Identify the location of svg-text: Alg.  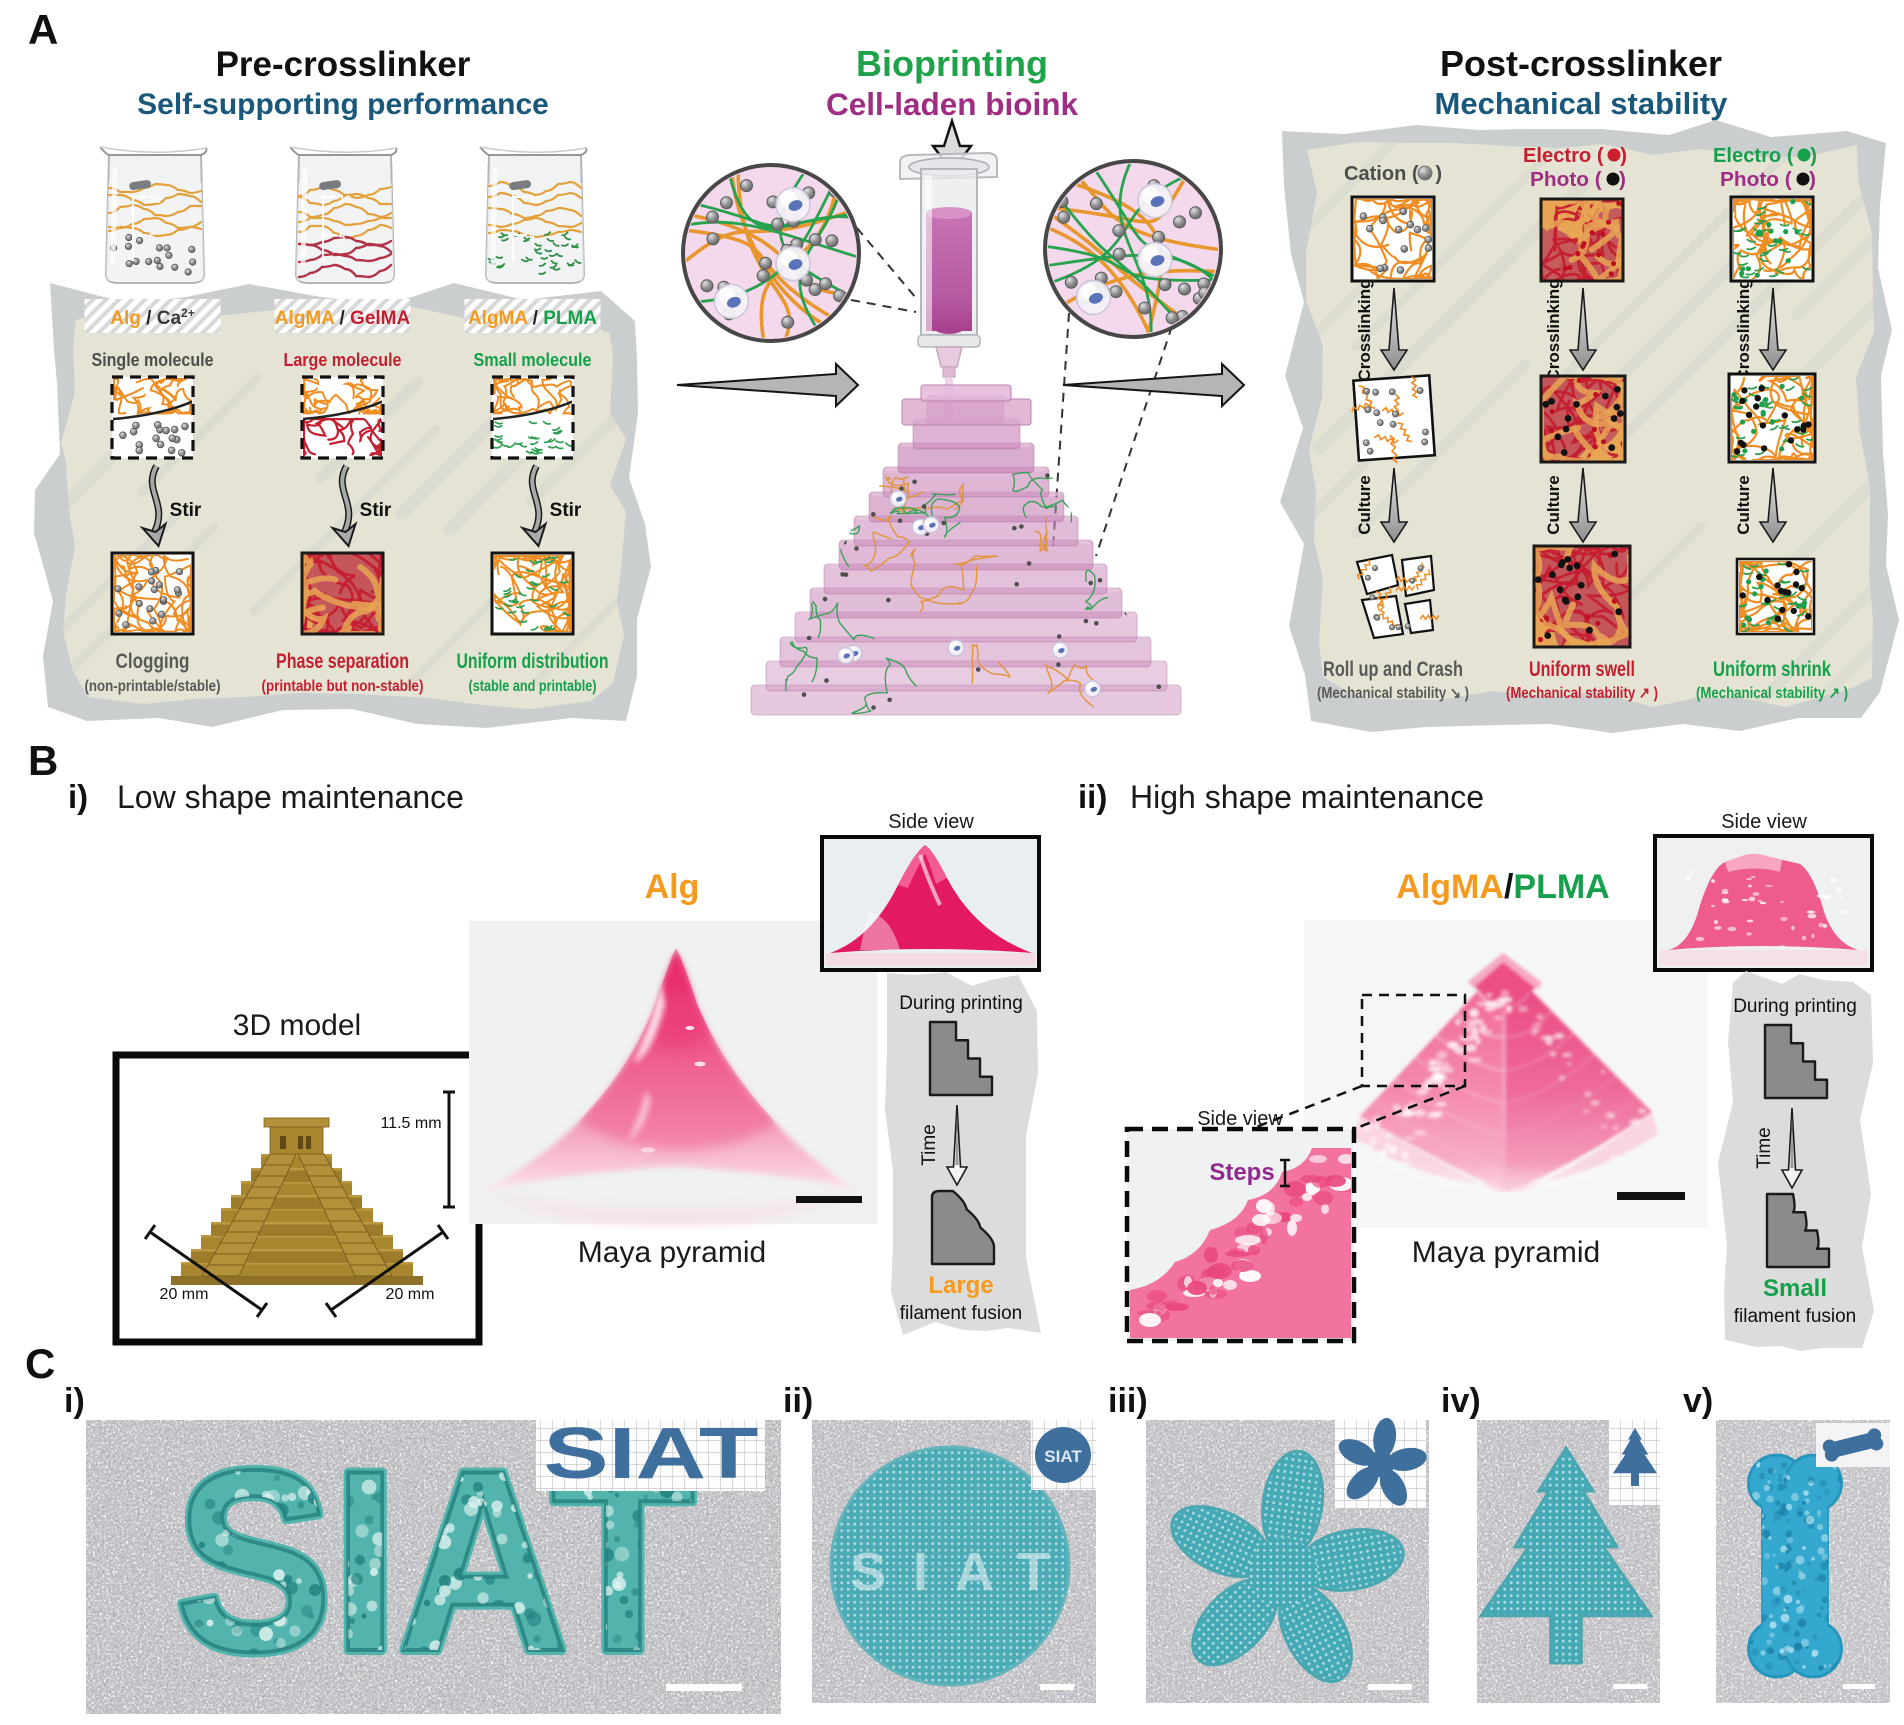
(672, 887).